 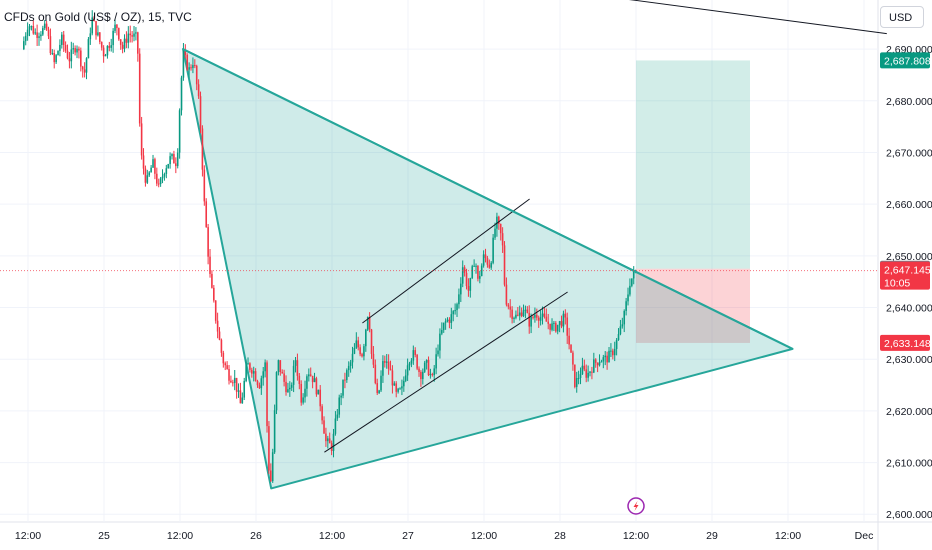 What do you see at coordinates (98, 17) in the screenshot?
I see `symbol-title: CFDs on Gold (US$ / OZ), 15, TVC` at bounding box center [98, 17].